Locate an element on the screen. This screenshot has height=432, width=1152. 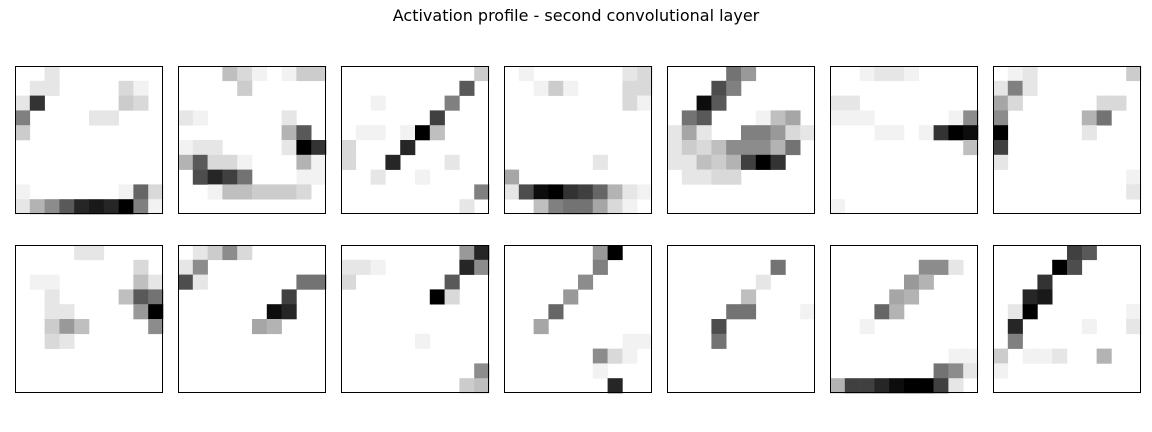
panel-frame is located at coordinates (741, 140).